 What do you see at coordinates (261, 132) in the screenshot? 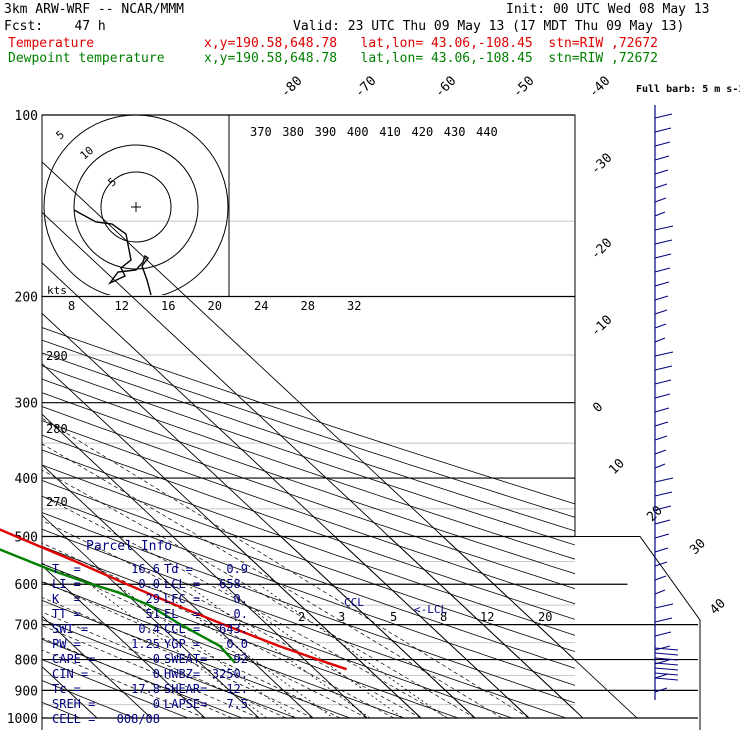
I see `theta-label: 370` at bounding box center [261, 132].